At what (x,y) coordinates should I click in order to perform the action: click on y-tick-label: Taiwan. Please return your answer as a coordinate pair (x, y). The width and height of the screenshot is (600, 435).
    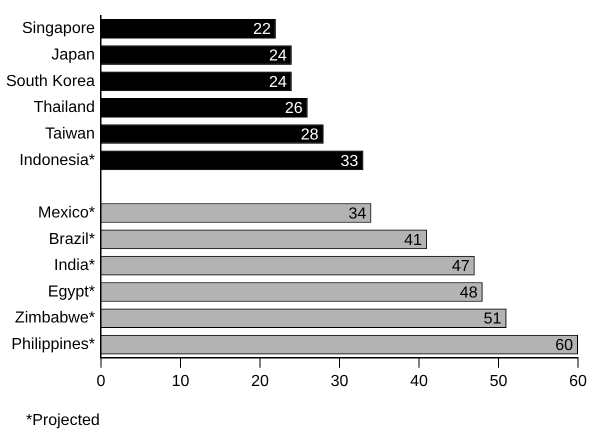
    Looking at the image, I should click on (70, 133).